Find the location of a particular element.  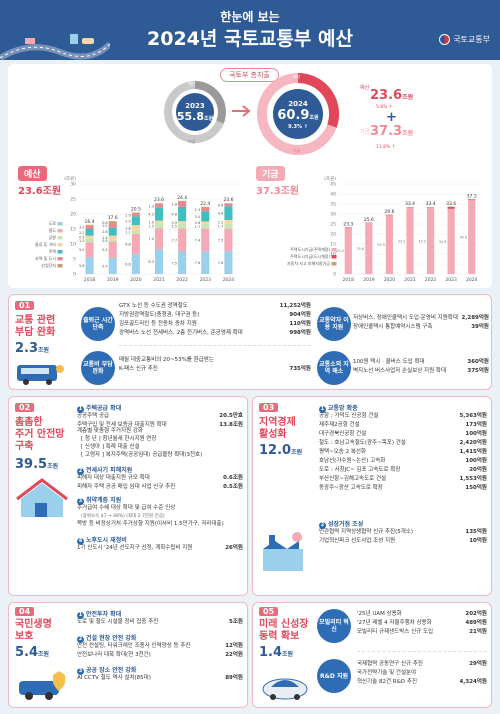

segment-label: 1.1 is located at coordinates (128, 233).